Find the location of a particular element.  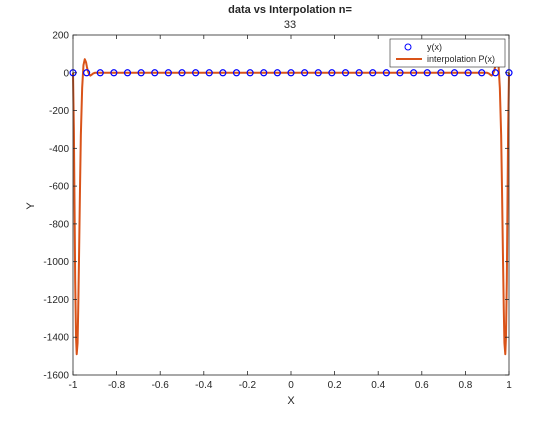

y-tick-label: -1400 is located at coordinates (56, 338).